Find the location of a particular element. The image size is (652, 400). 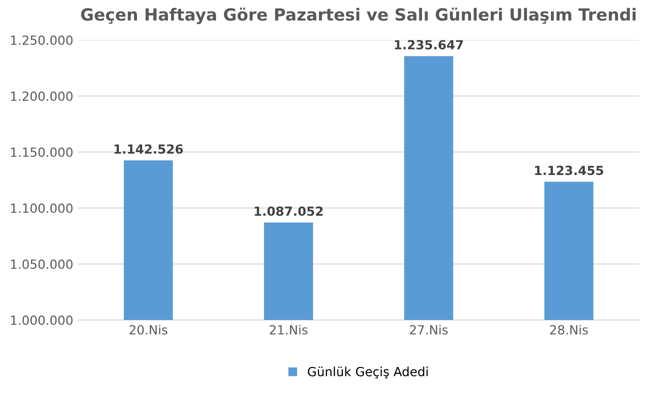

x-tick-label: 28.Nis is located at coordinates (569, 329).